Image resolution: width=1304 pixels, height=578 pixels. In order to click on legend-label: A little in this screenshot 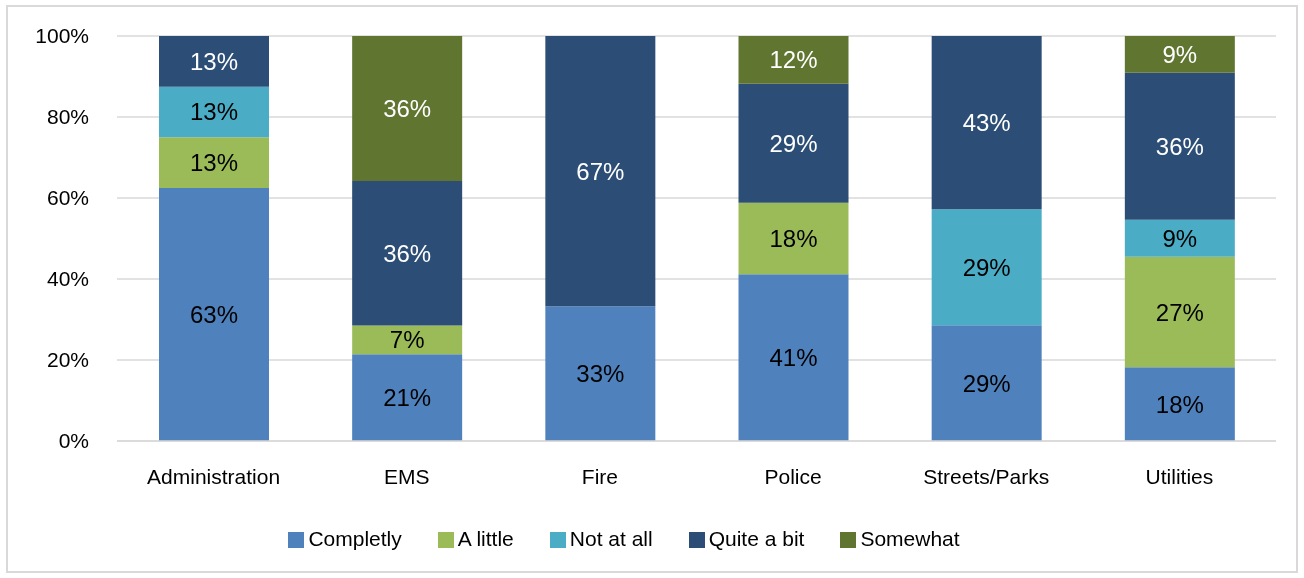, I will do `click(485, 538)`.